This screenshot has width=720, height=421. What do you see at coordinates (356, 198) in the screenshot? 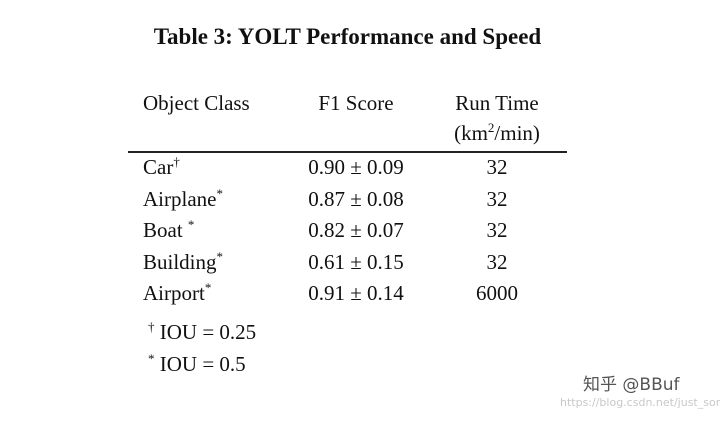
I see `f1-cell: 0.87 ± 0.08` at bounding box center [356, 198].